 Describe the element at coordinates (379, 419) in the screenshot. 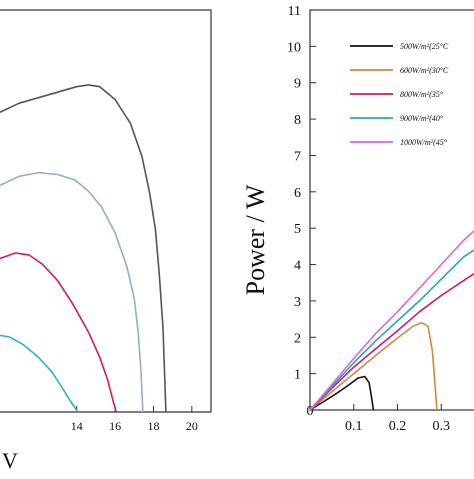

I see `right-x-ticks: 0 0.1 0.2 0.3` at that location.